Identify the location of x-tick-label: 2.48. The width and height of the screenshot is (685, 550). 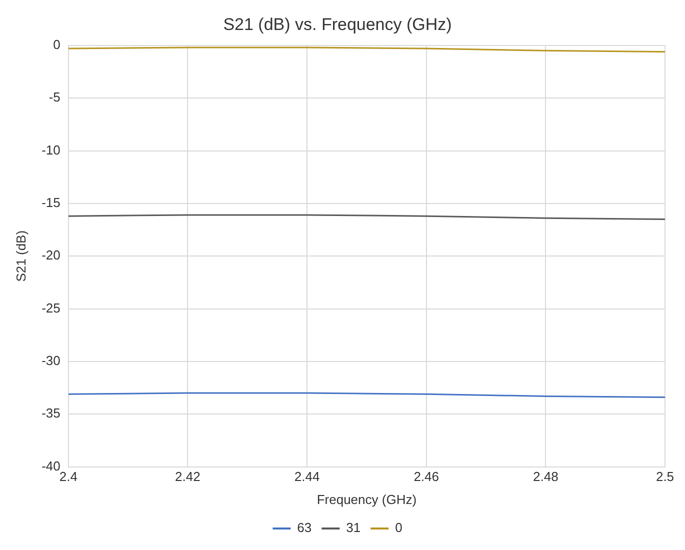
(545, 476).